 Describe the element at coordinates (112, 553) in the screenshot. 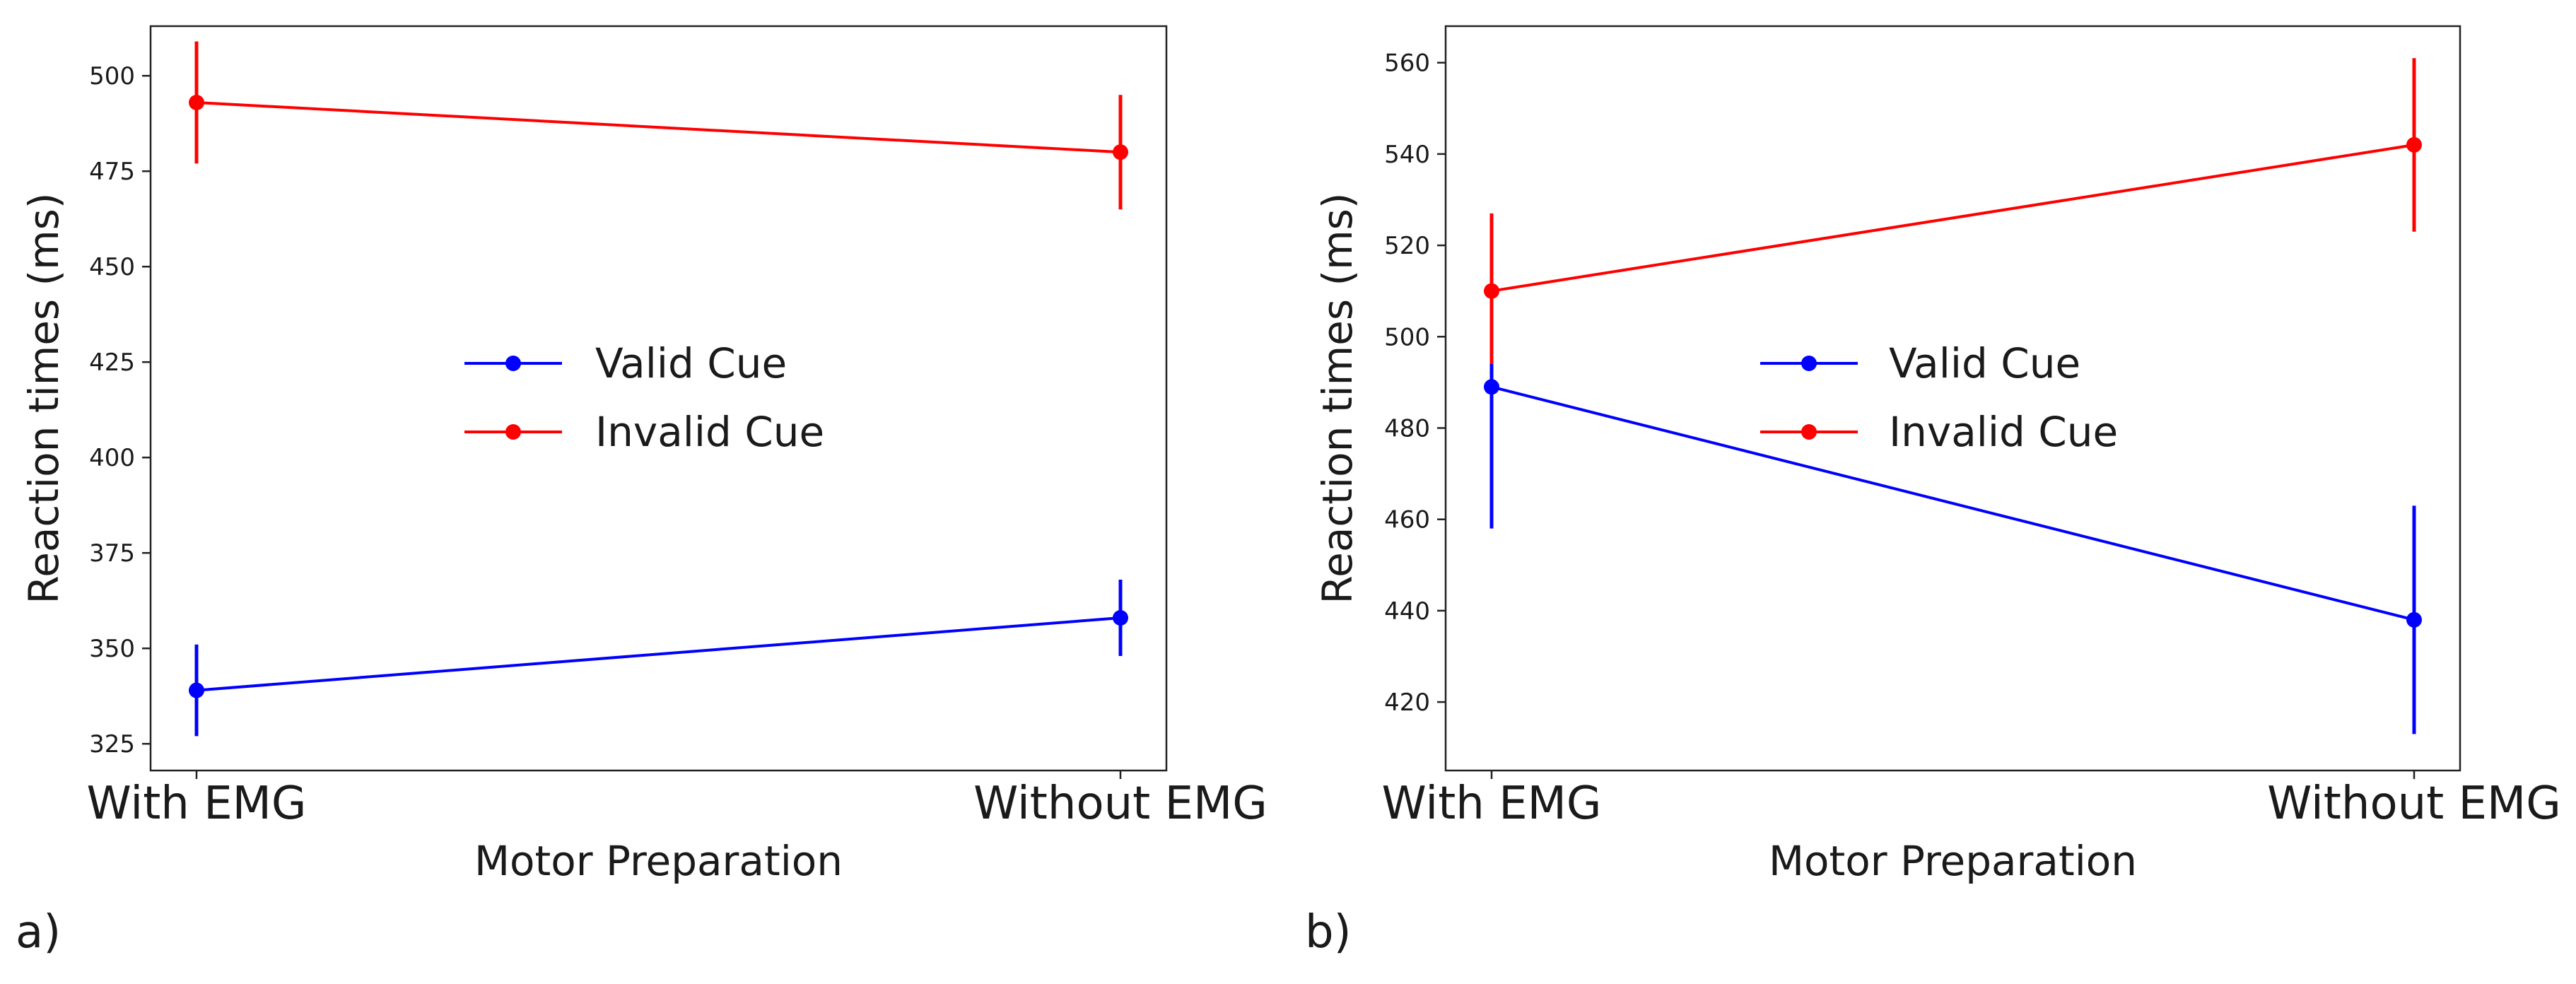

I see `y-tick-label: 375` at that location.